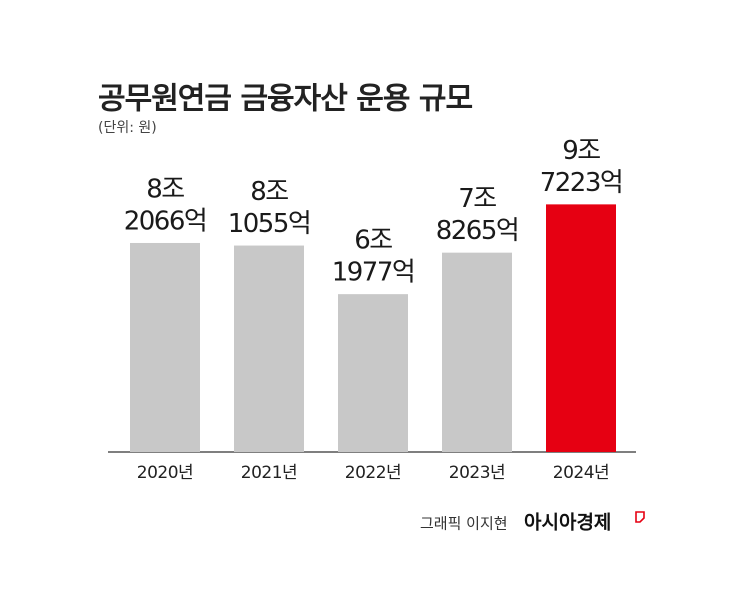  What do you see at coordinates (373, 241) in the screenshot?
I see `value-label: 6조` at bounding box center [373, 241].